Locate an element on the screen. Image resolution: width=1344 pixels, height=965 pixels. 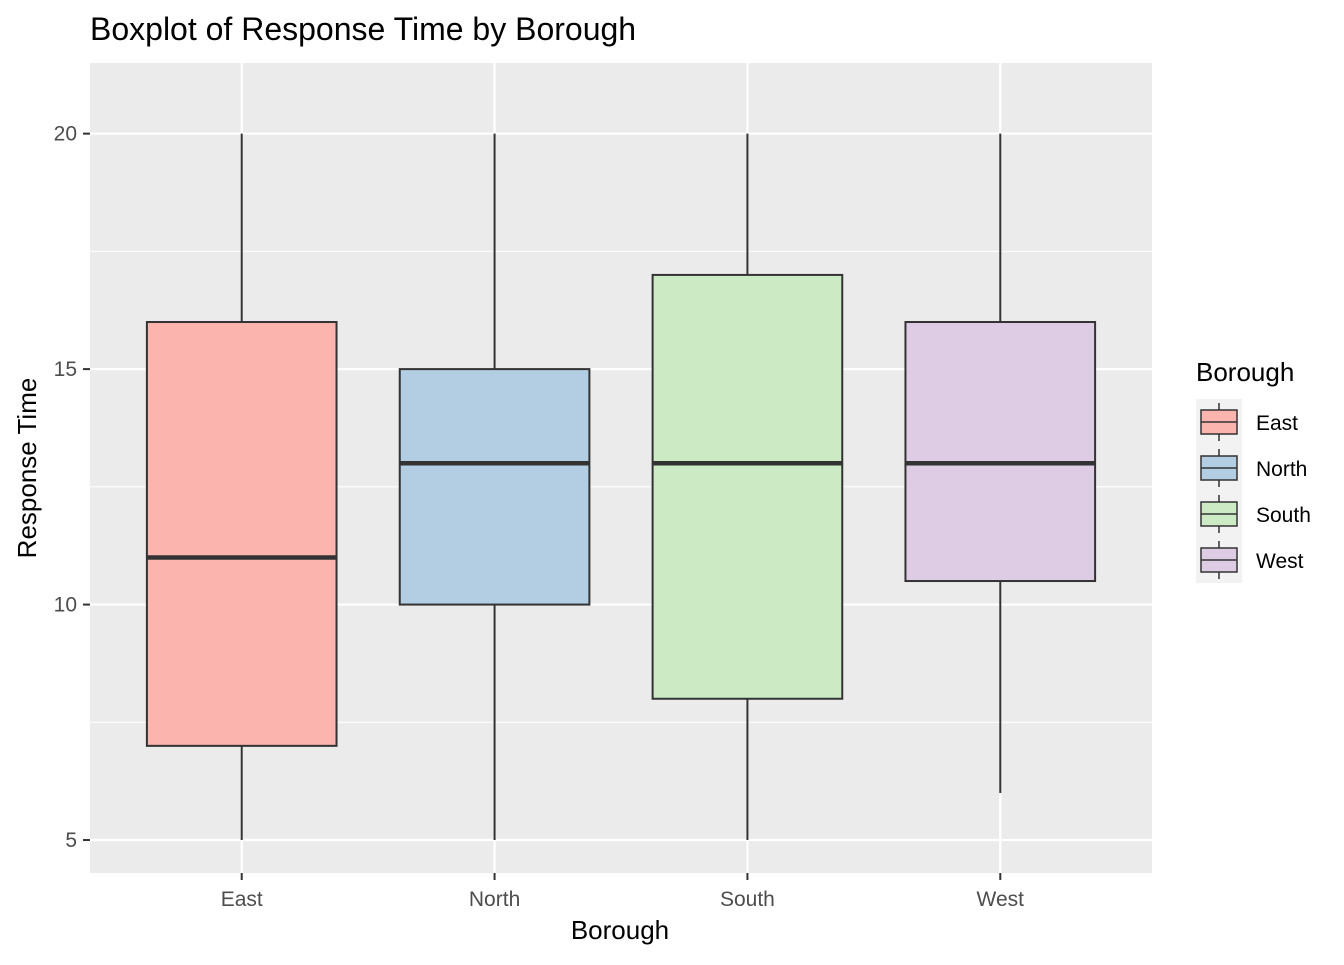
legend-item-south: South is located at coordinates (1253, 514).